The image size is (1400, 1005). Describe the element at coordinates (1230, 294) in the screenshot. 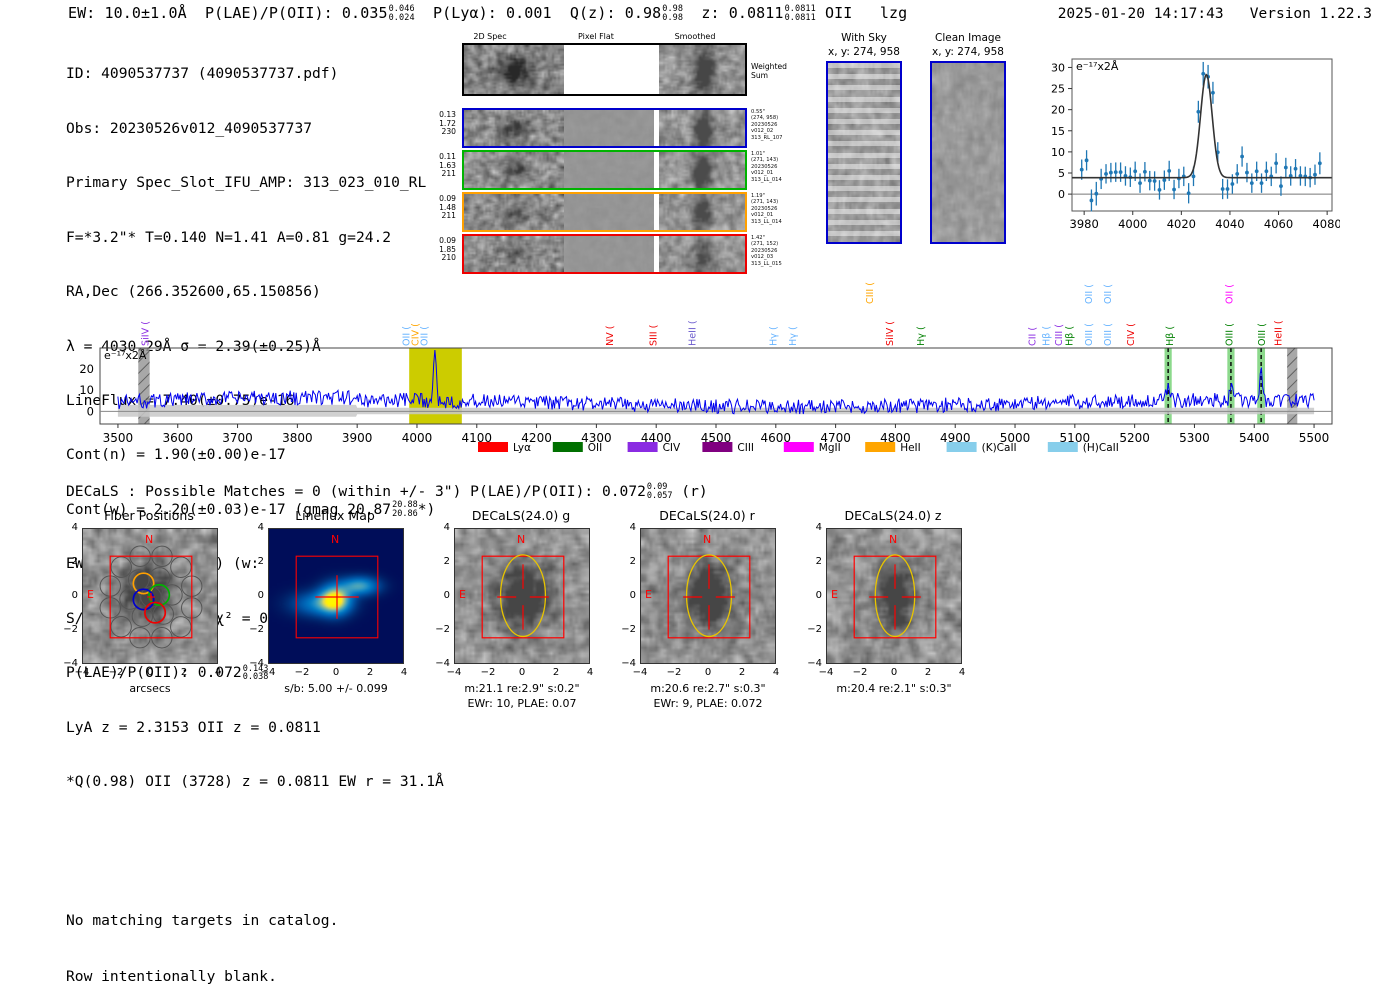

I see `spectral-line-label: OII (` at that location.